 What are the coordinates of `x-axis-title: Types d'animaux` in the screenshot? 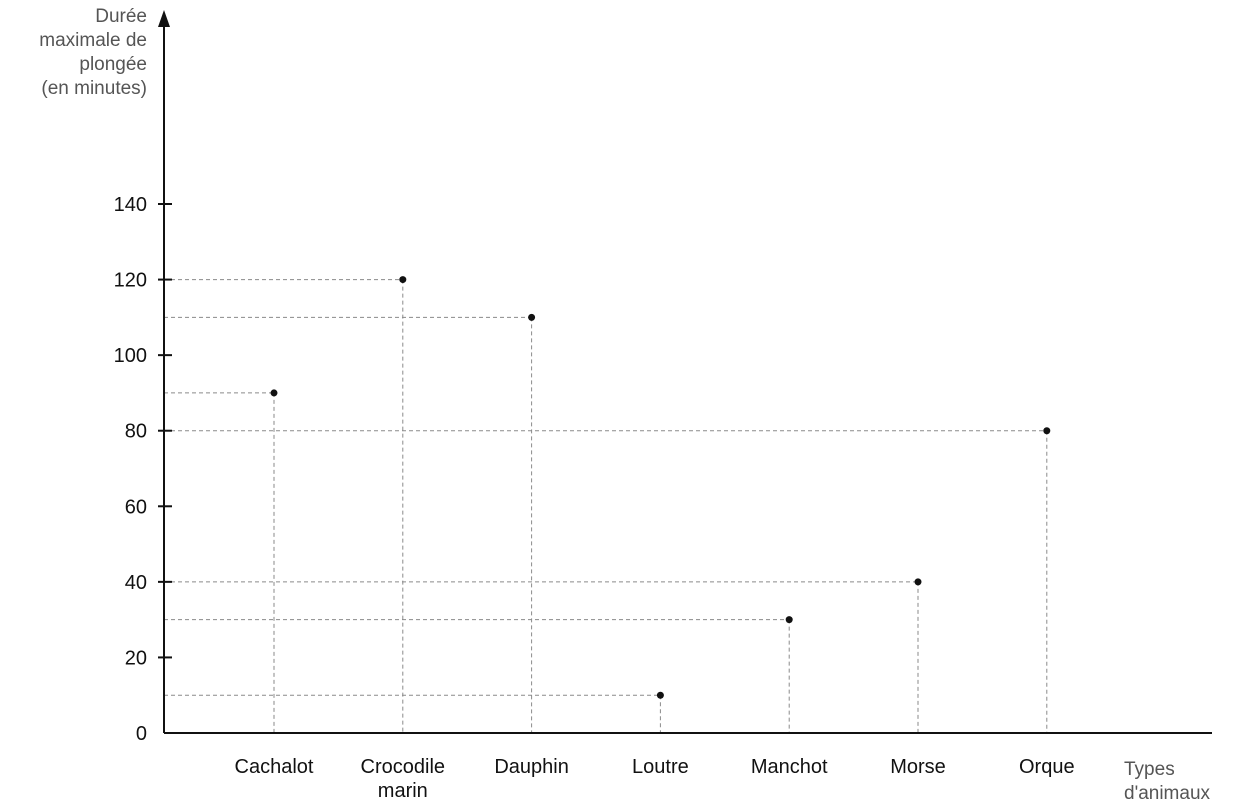 It's located at (1167, 781).